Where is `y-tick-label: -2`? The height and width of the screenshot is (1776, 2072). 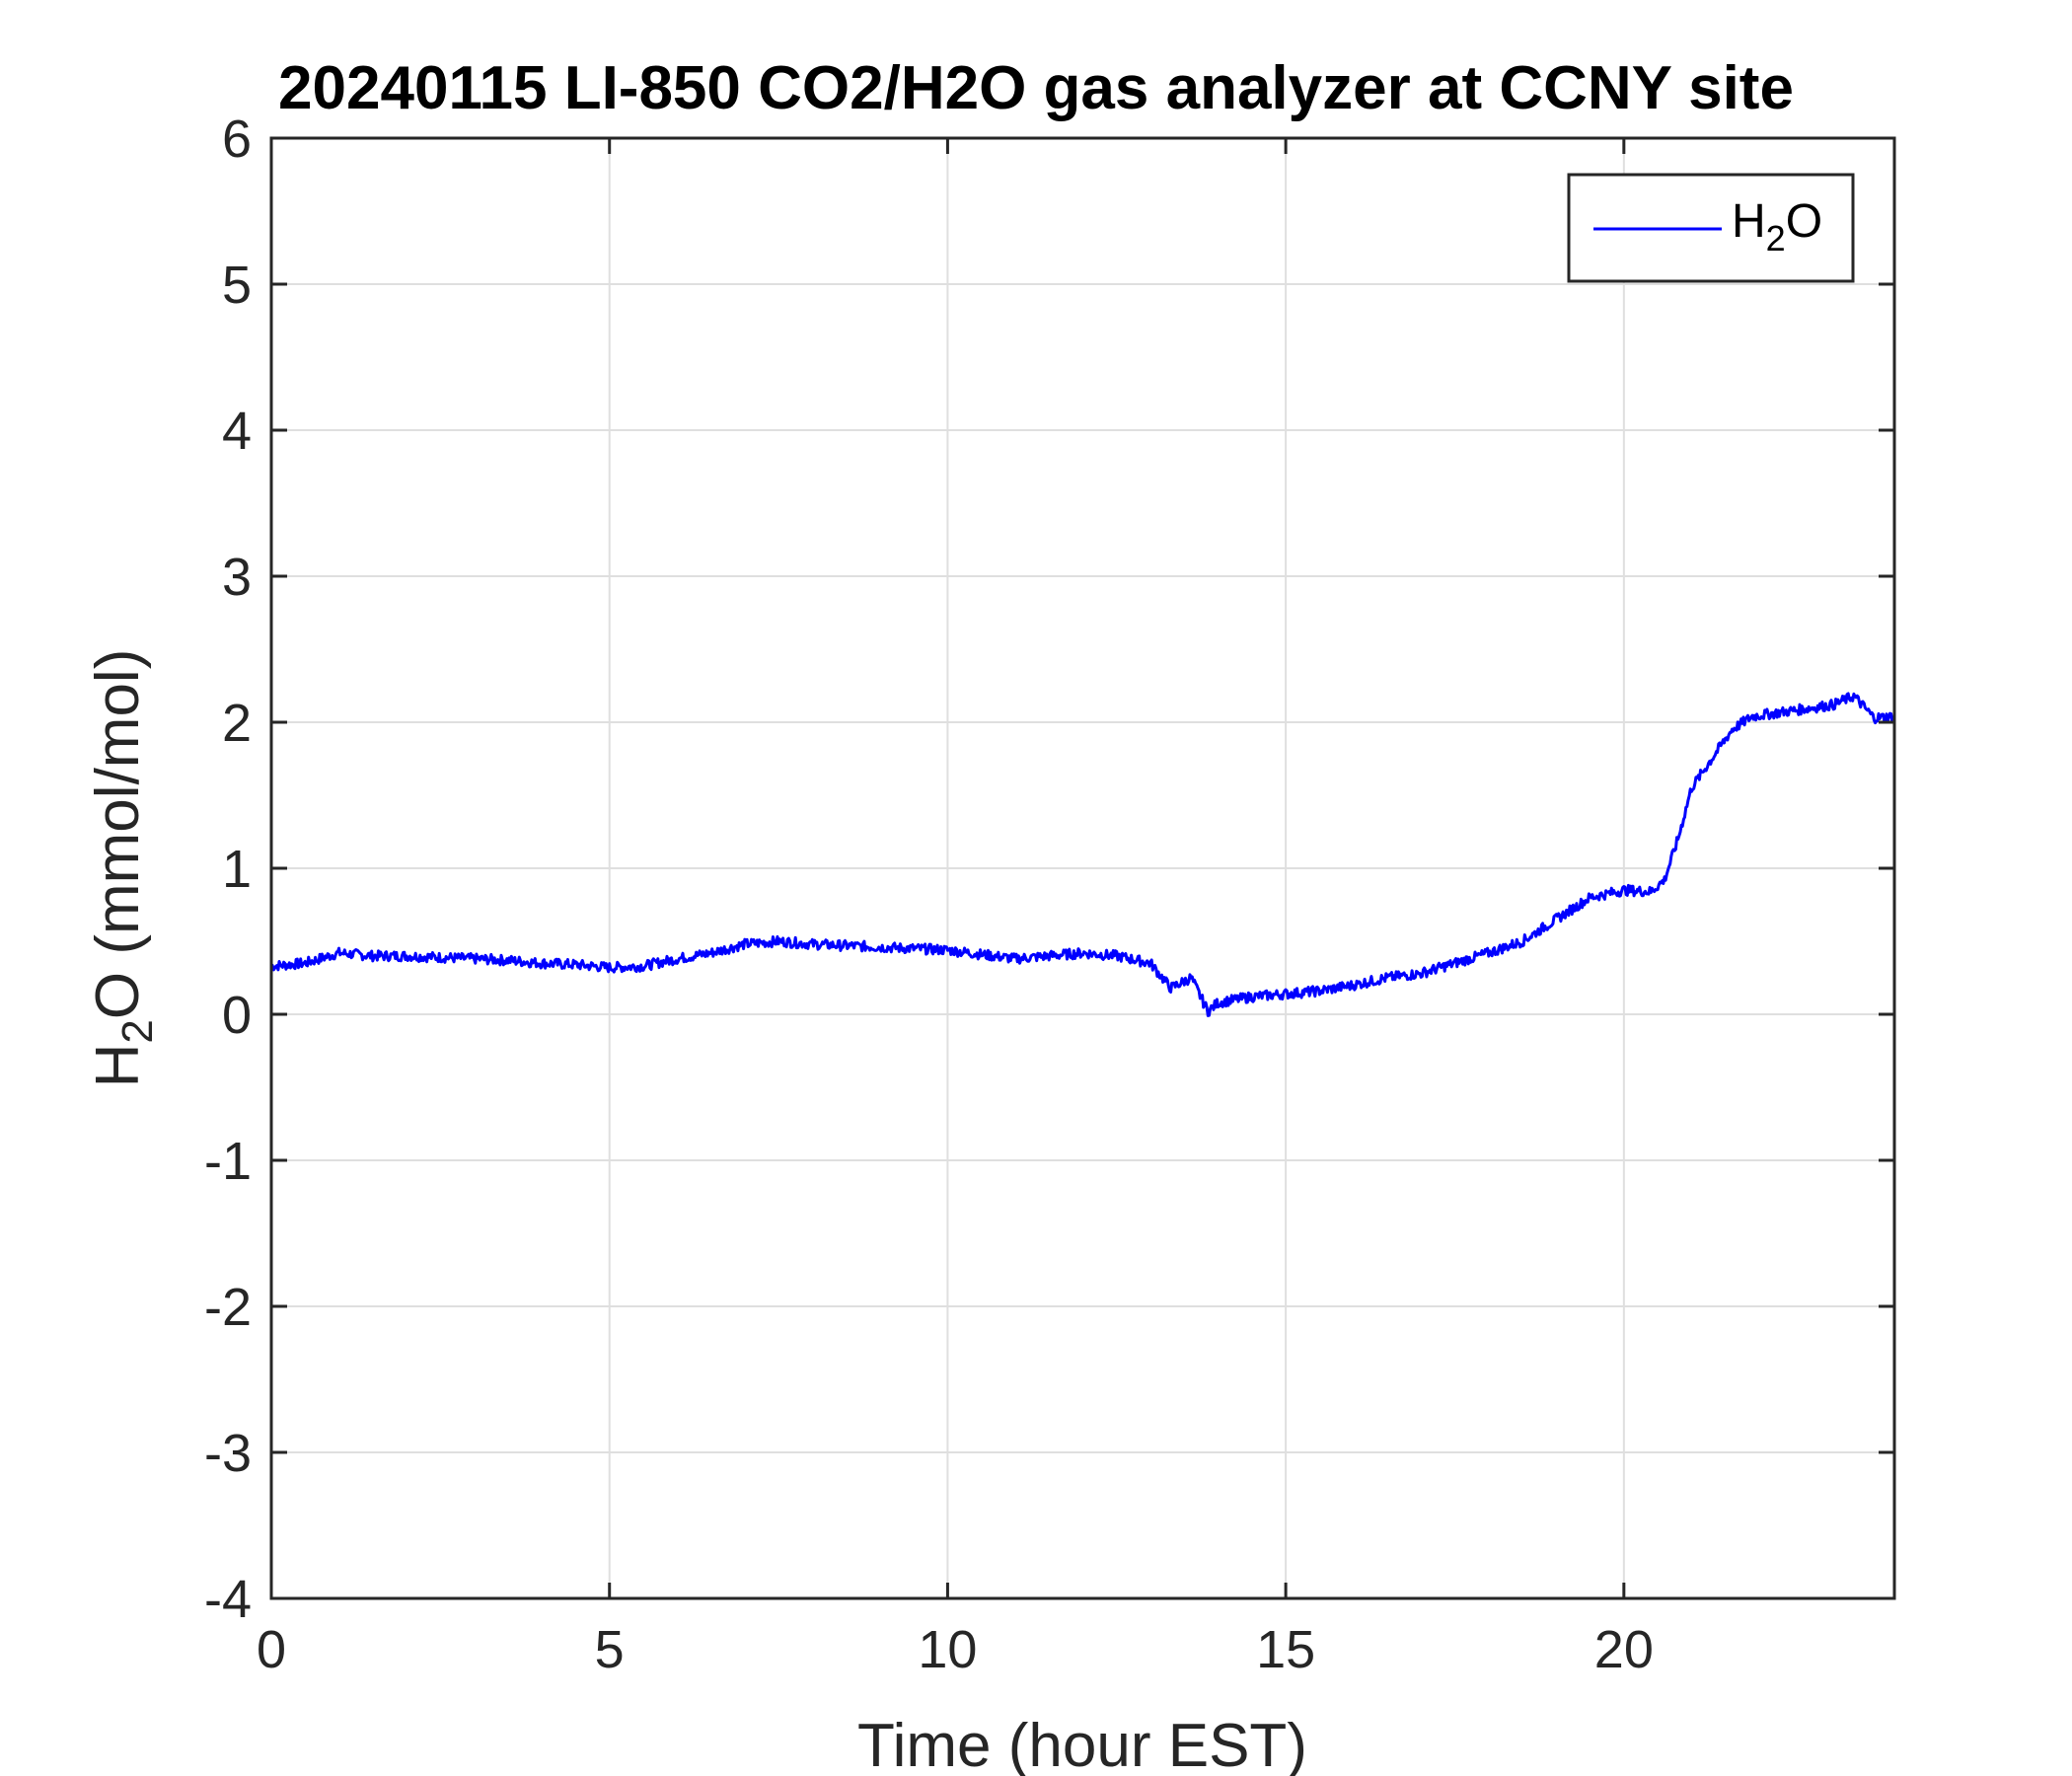
y-tick-label: -2 is located at coordinates (228, 1307).